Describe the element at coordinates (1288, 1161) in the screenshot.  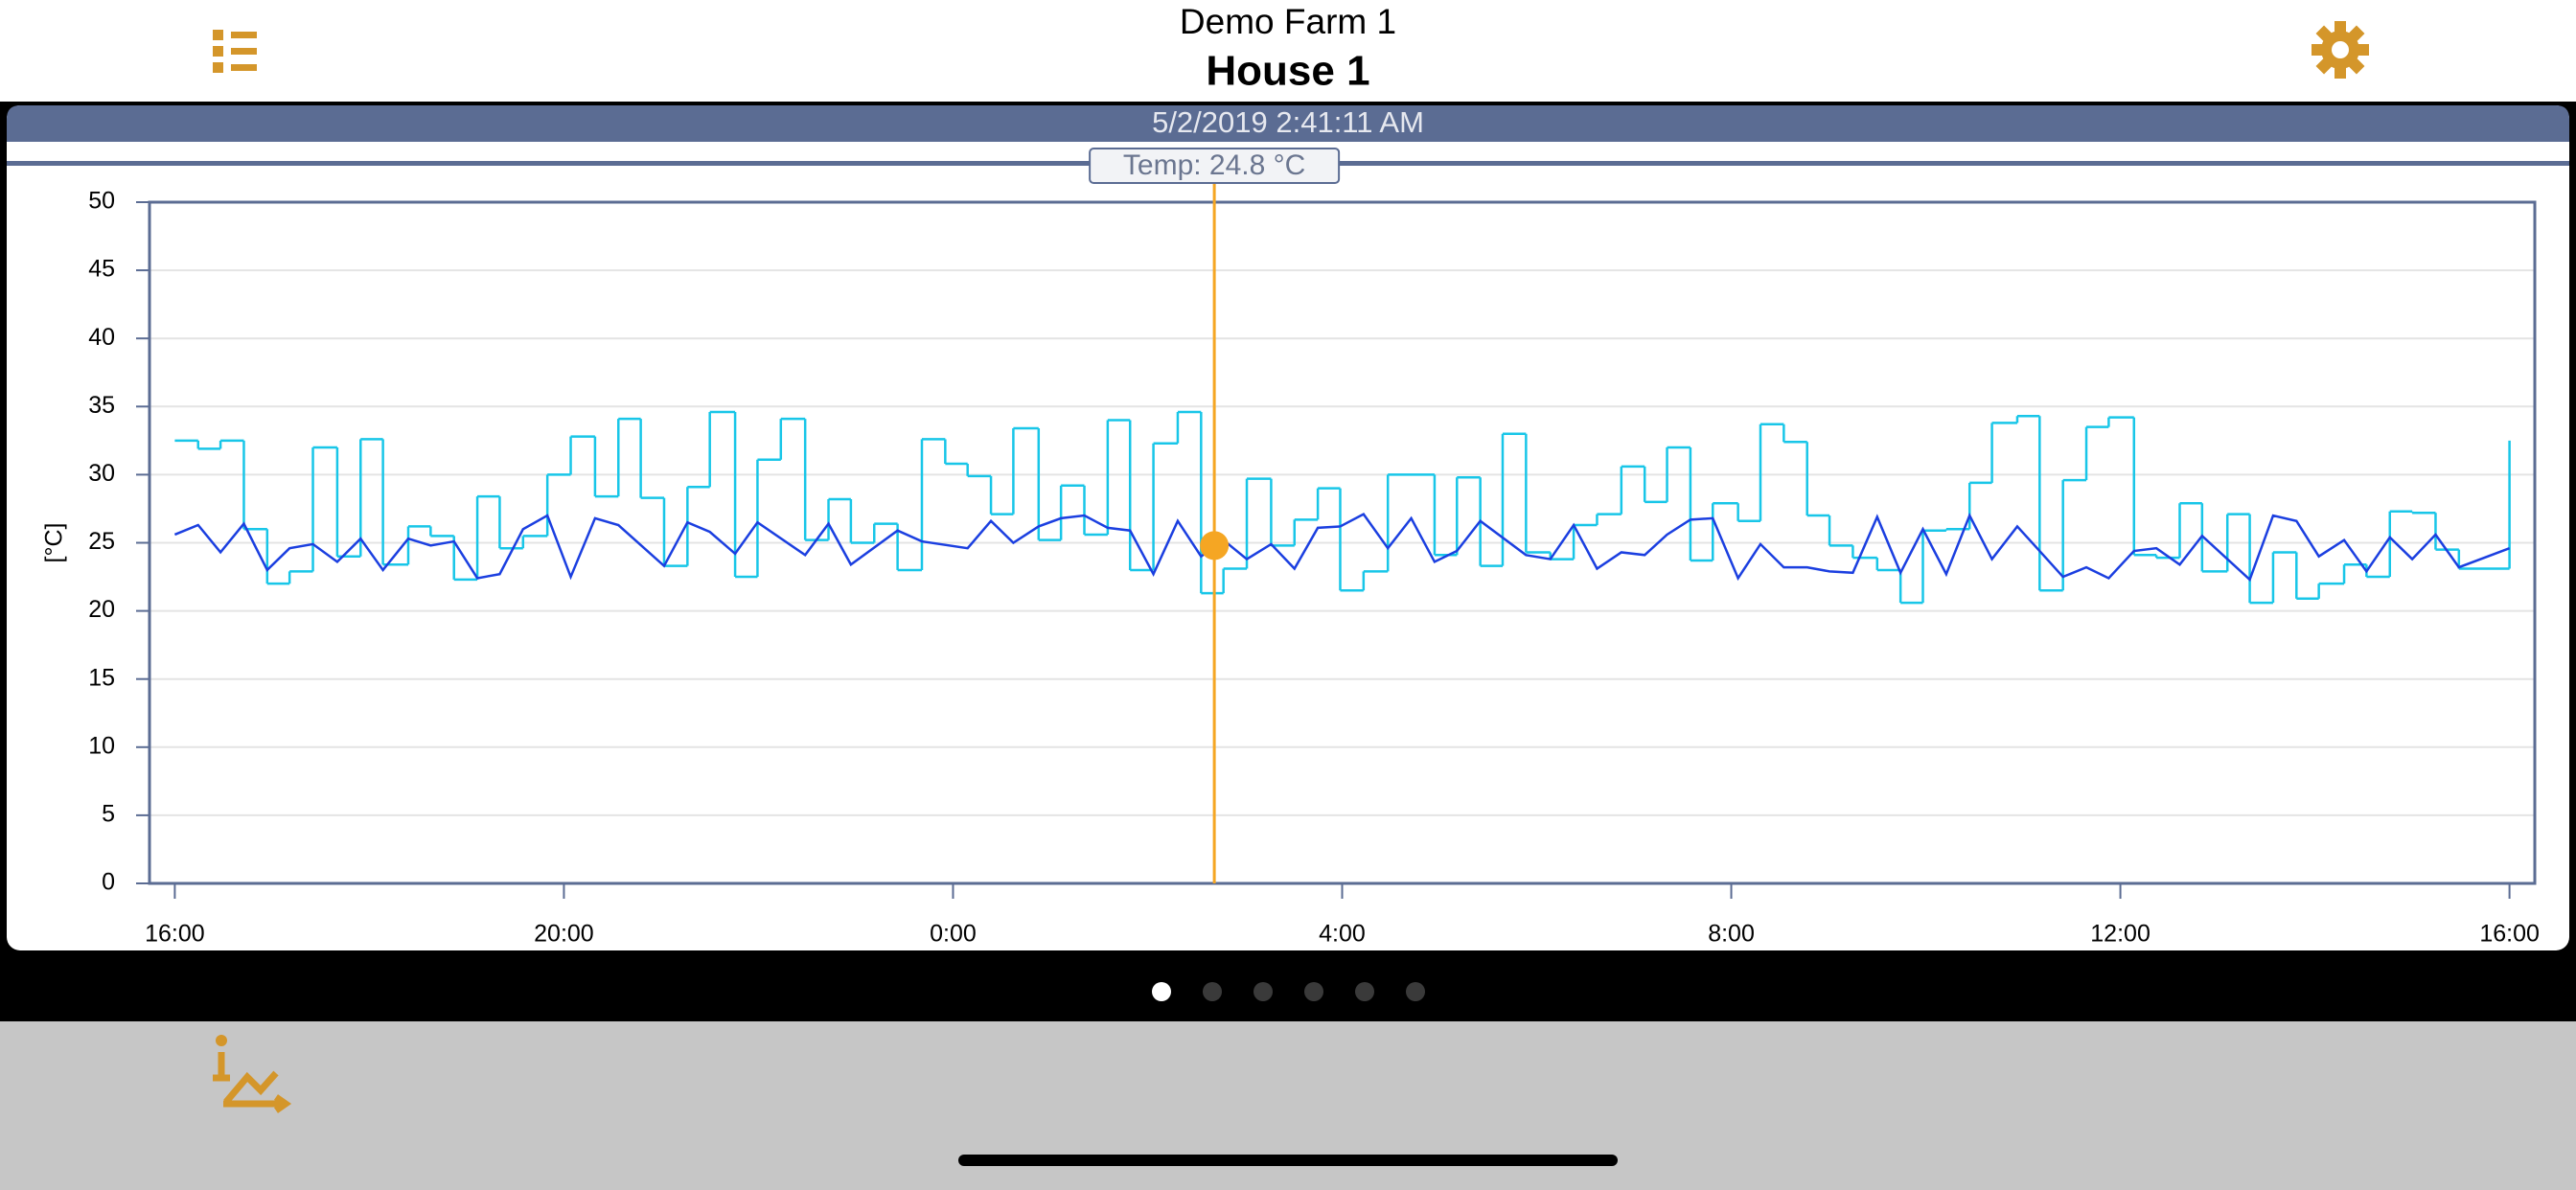
I see `home-indicator` at that location.